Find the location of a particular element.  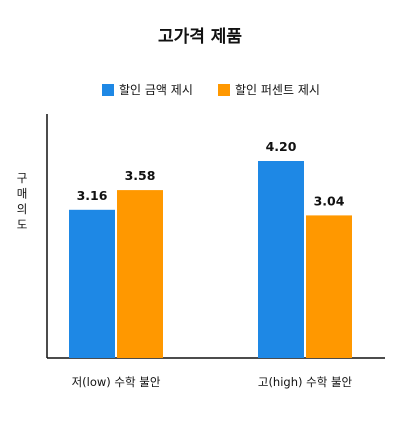

value-label-series-1-cat-2: 4.20 is located at coordinates (281, 146).